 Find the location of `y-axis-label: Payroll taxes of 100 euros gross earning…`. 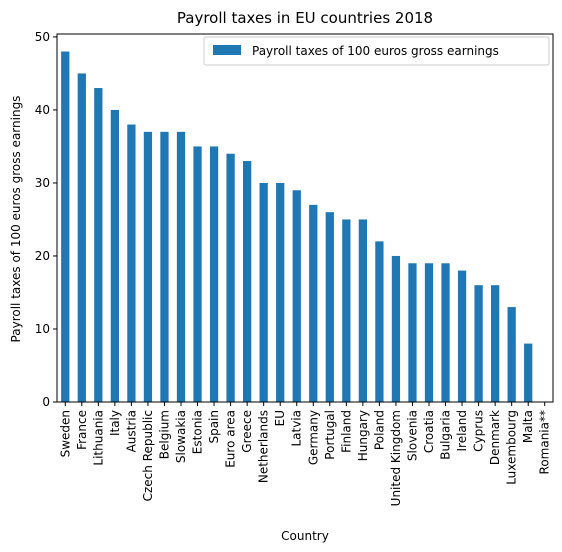

y-axis-label: Payroll taxes of 100 euros gross earning… is located at coordinates (16, 219).